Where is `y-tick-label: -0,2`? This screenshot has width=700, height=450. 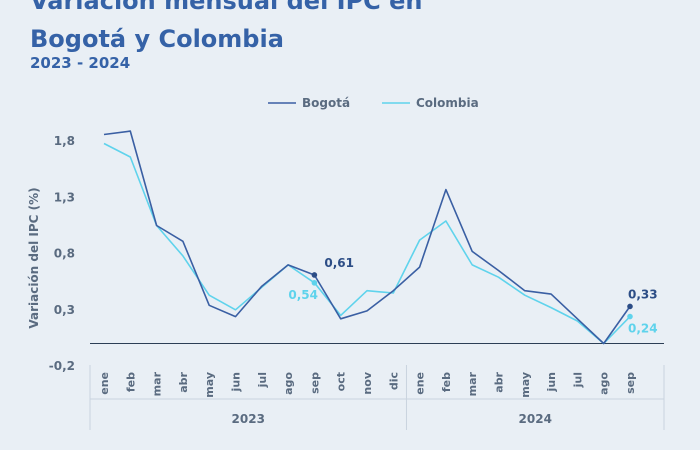
y-tick-label: -0,2 is located at coordinates (62, 366).